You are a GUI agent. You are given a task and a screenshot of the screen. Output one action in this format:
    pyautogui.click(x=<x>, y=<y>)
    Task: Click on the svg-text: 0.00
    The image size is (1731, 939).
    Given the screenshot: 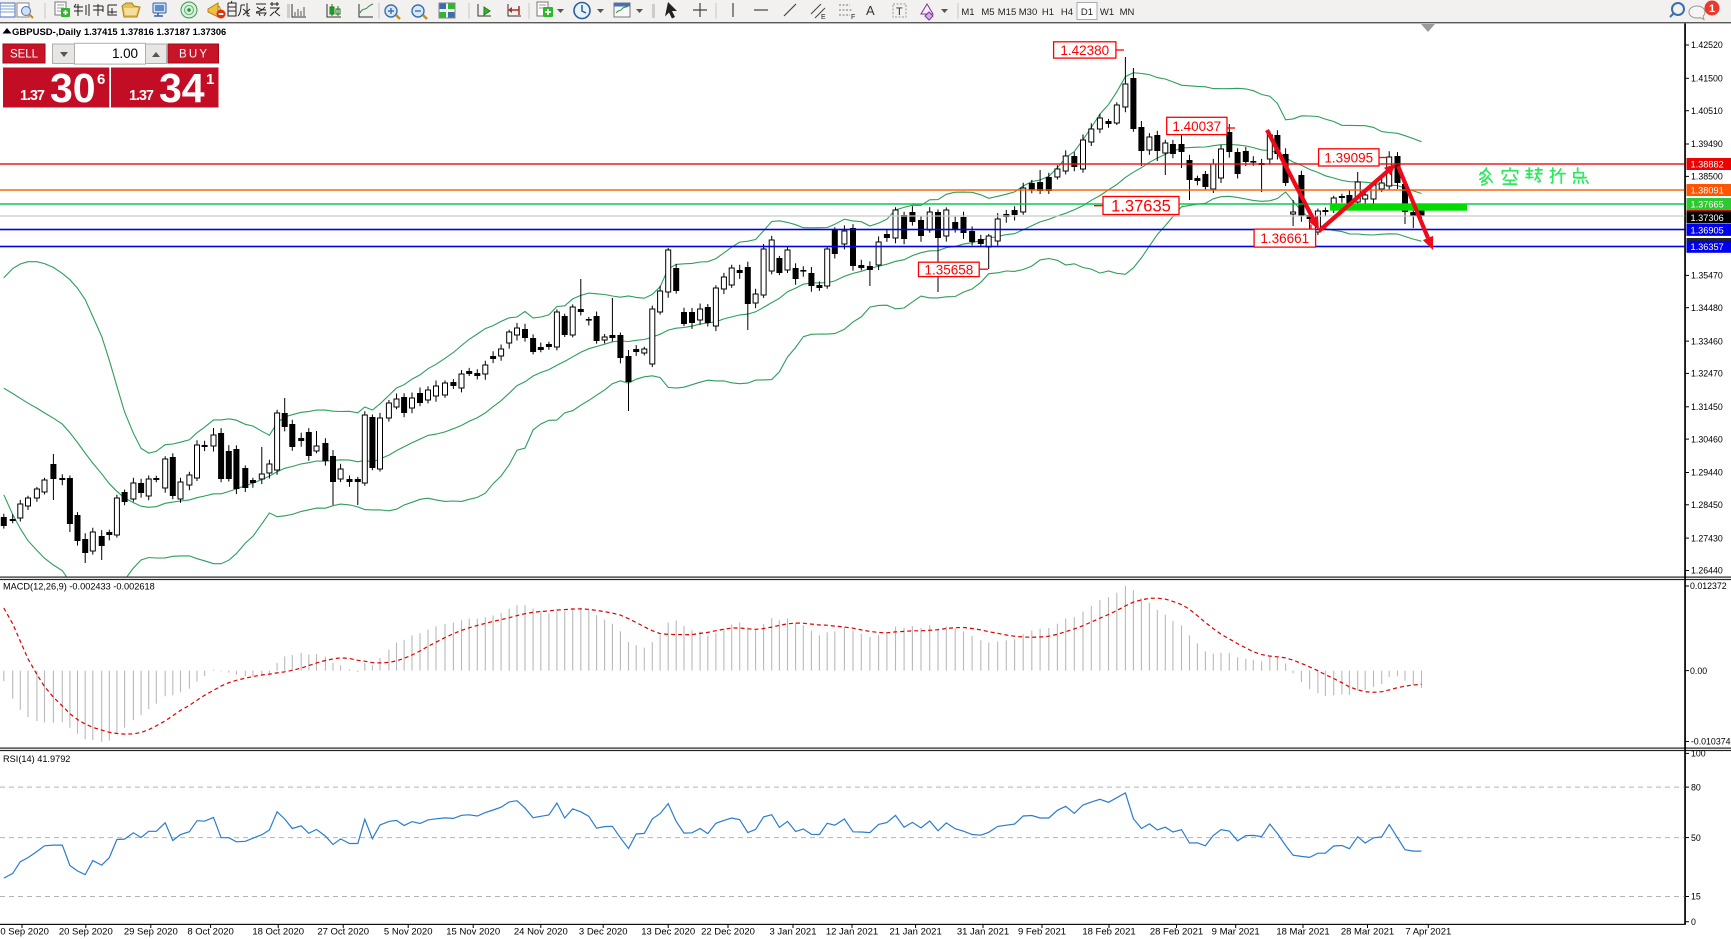 What is the action you would take?
    pyautogui.click(x=1698, y=671)
    